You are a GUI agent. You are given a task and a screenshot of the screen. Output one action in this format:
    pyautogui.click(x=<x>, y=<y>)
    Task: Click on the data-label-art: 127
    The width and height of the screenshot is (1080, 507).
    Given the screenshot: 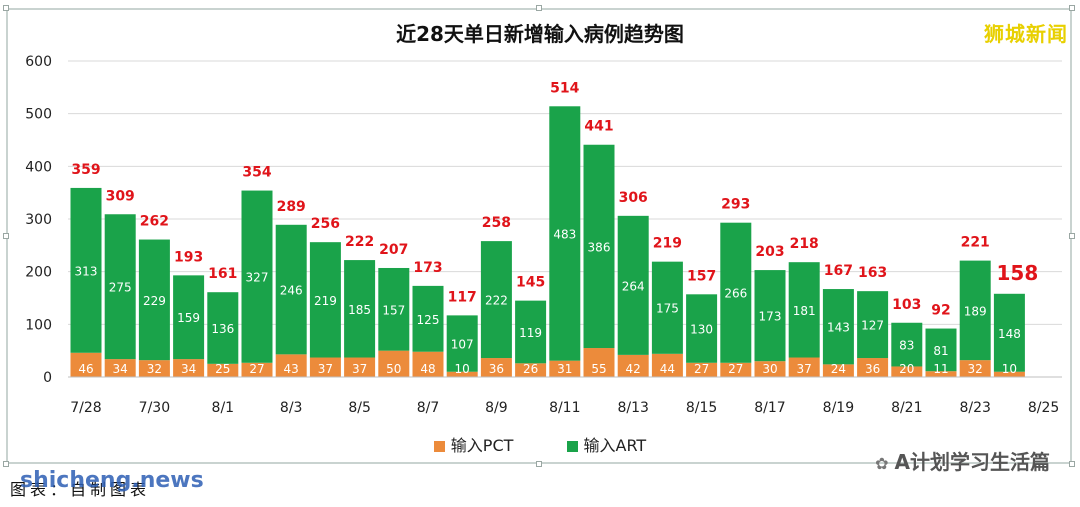 What is the action you would take?
    pyautogui.click(x=872, y=326)
    